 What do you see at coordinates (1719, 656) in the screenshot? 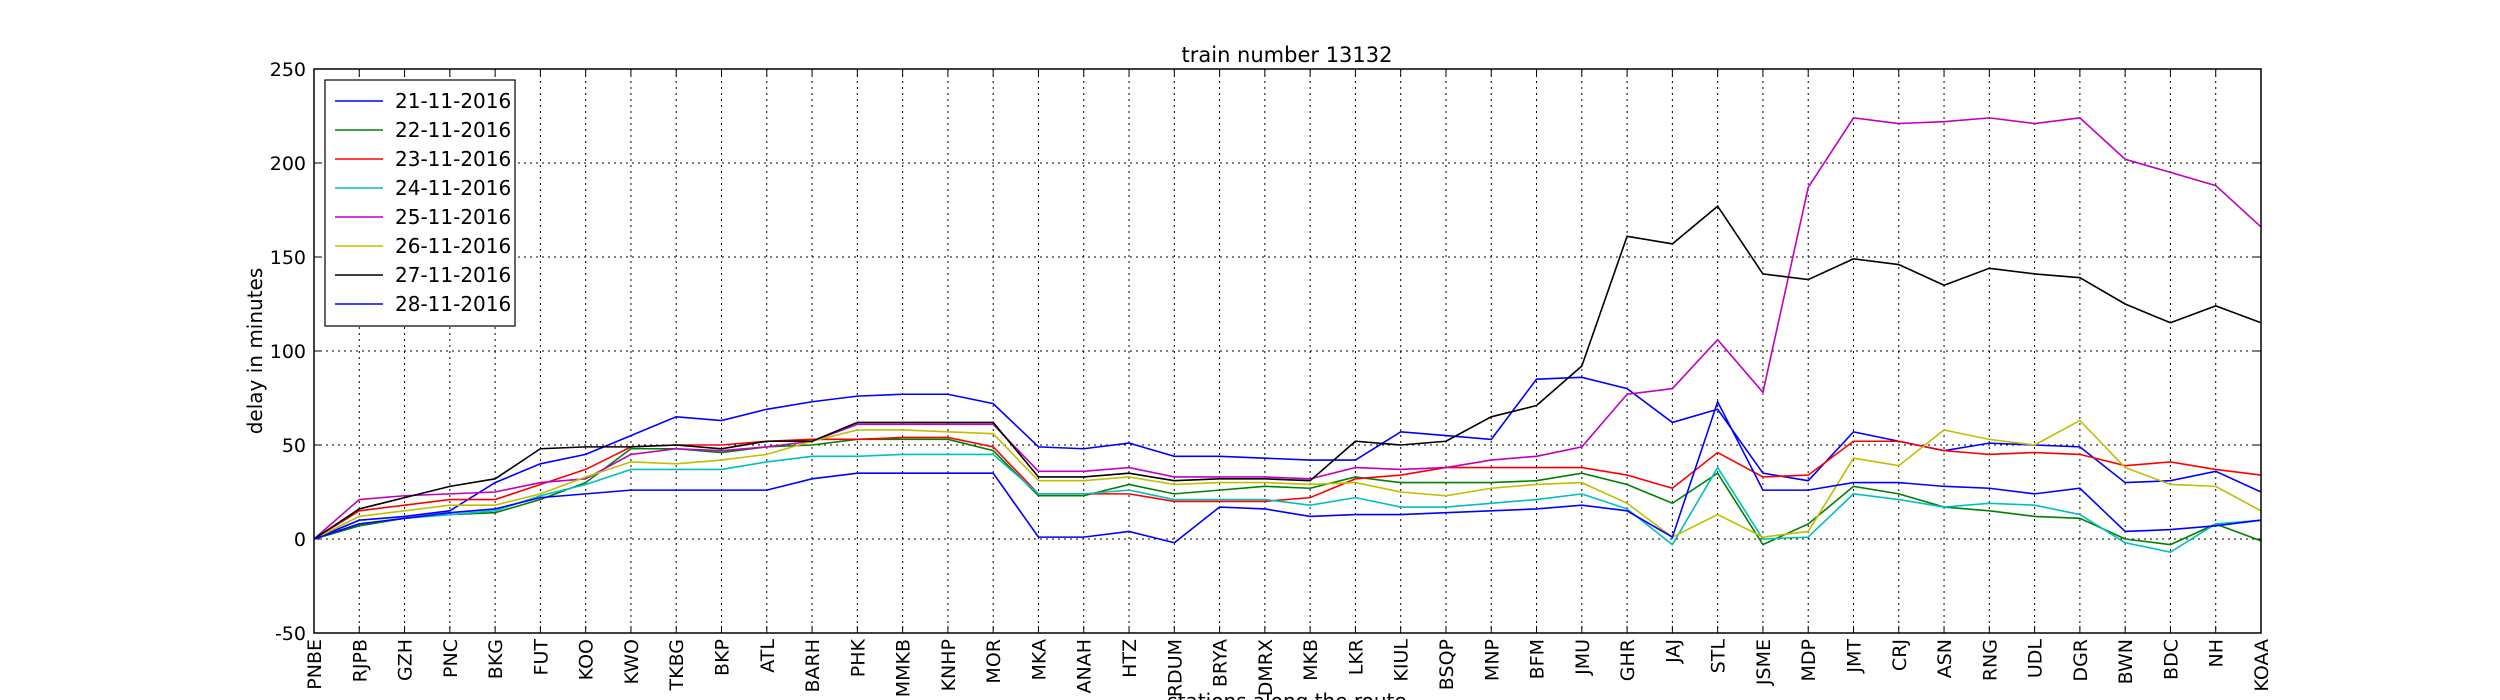
I see `x-tick-label: STL` at bounding box center [1719, 656].